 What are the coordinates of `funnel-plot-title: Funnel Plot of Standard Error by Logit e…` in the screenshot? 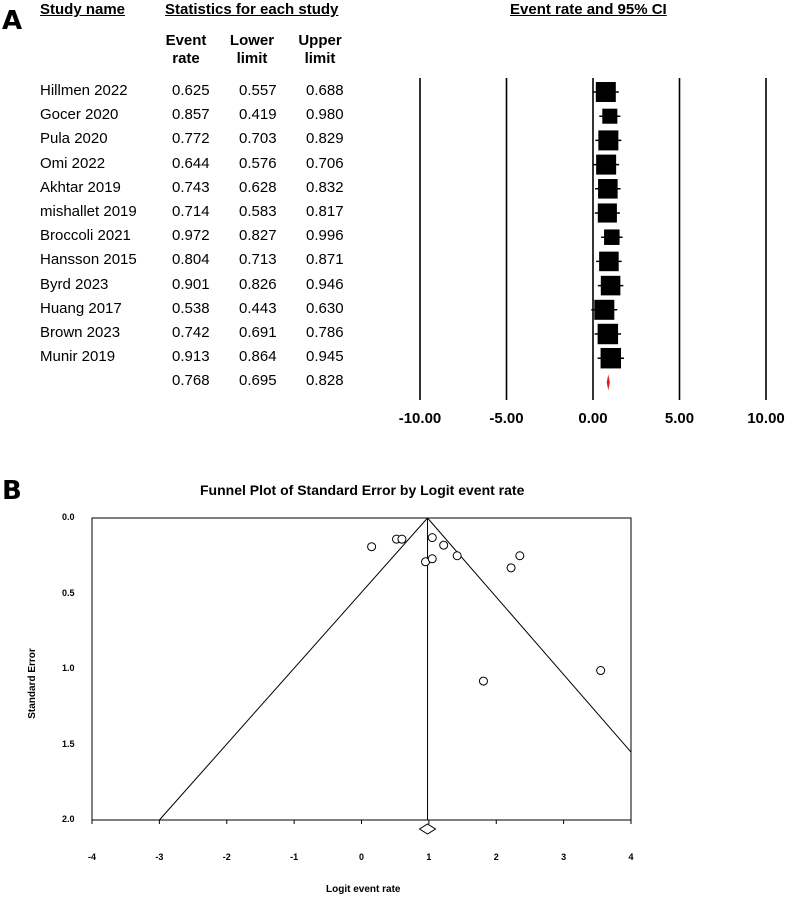 It's located at (362, 490).